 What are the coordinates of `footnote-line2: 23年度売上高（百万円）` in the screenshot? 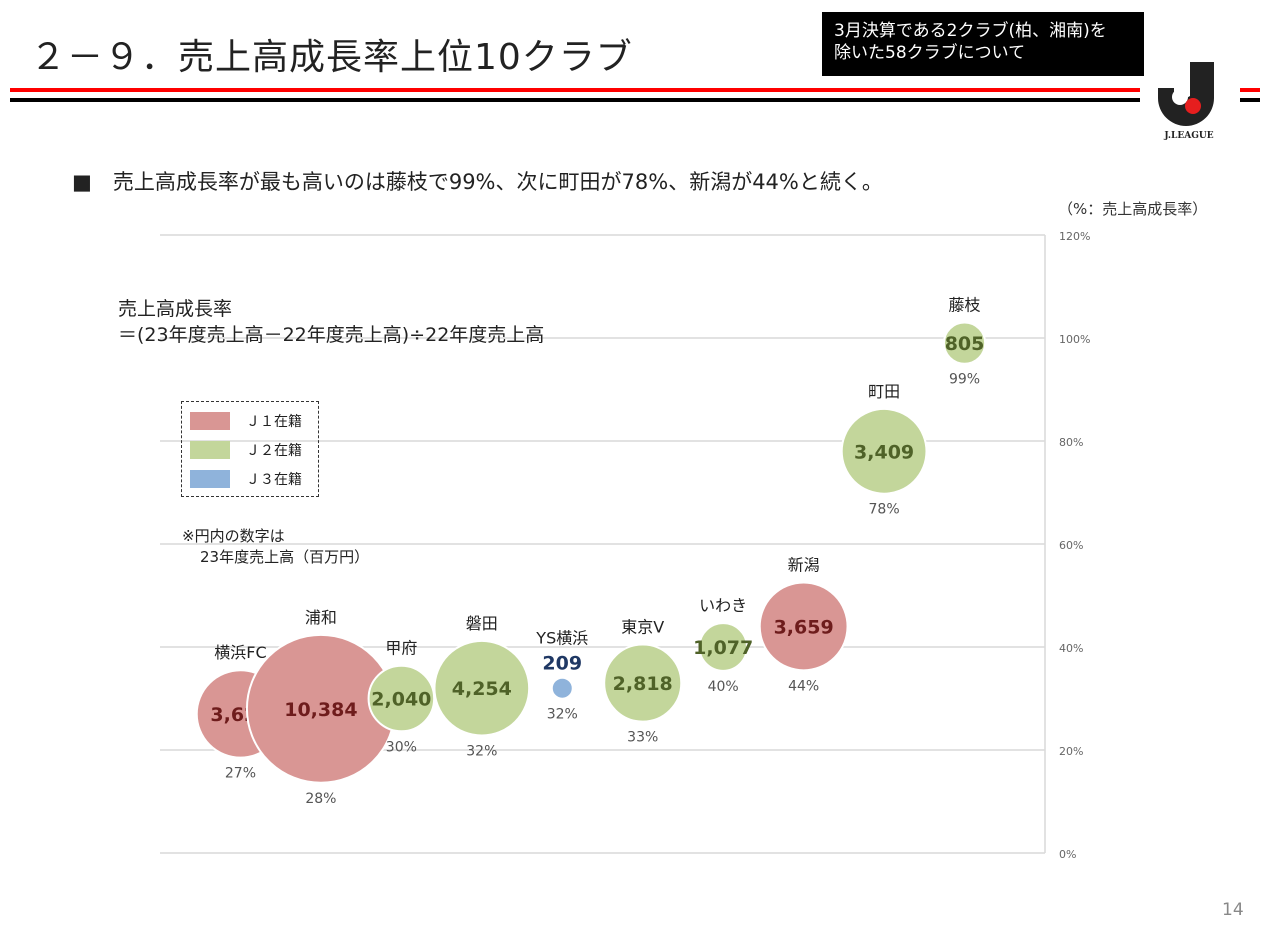 It's located at (285, 557).